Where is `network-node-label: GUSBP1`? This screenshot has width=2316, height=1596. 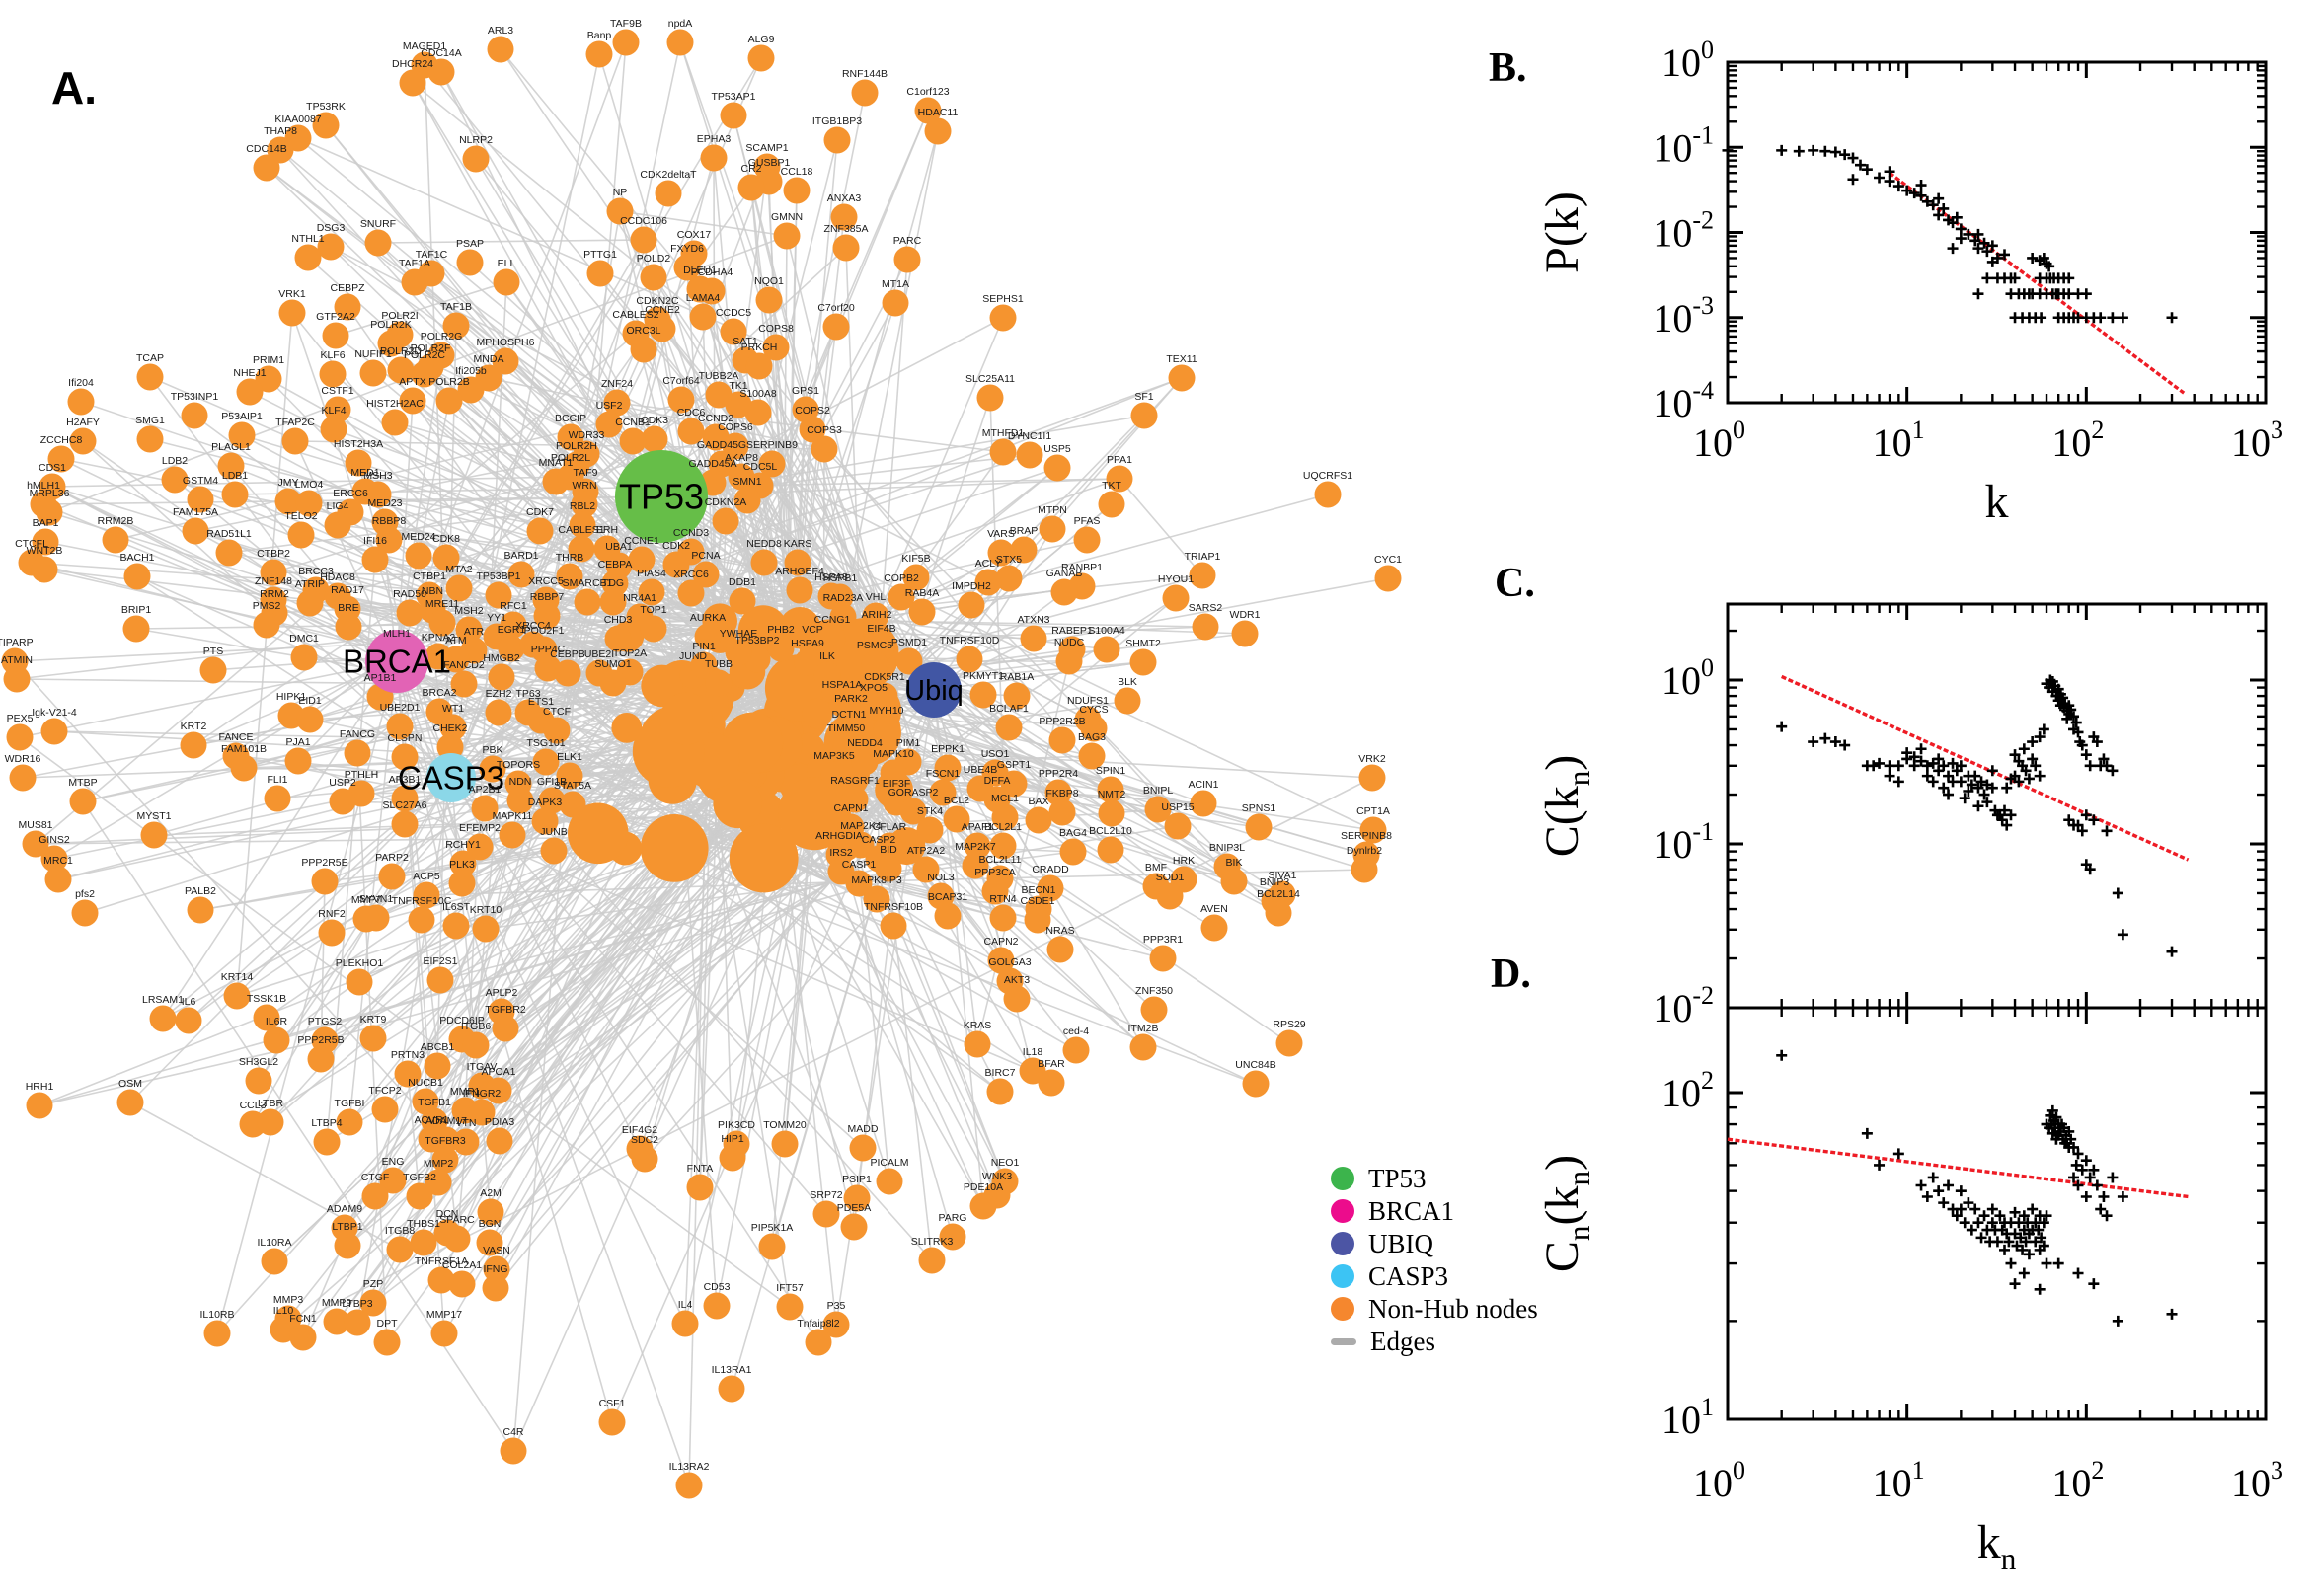 network-node-label: GUSBP1 is located at coordinates (770, 163).